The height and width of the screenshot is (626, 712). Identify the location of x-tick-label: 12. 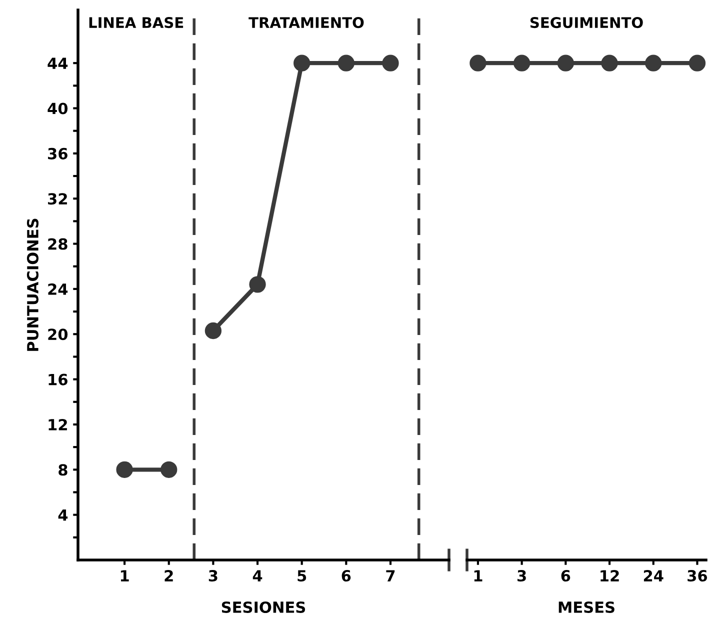
(609, 576).